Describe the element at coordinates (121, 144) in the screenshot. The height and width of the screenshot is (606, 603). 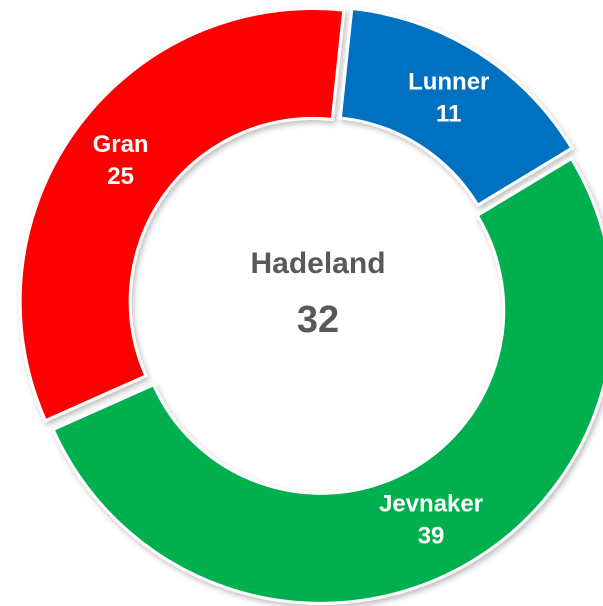
I see `segment-name: Gran` at that location.